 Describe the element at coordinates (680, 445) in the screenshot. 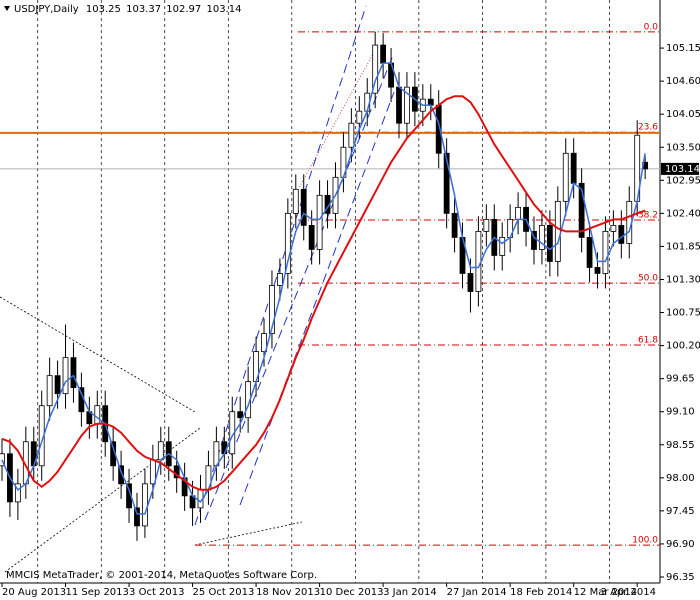

I see `y-tick-label: 98.55` at that location.